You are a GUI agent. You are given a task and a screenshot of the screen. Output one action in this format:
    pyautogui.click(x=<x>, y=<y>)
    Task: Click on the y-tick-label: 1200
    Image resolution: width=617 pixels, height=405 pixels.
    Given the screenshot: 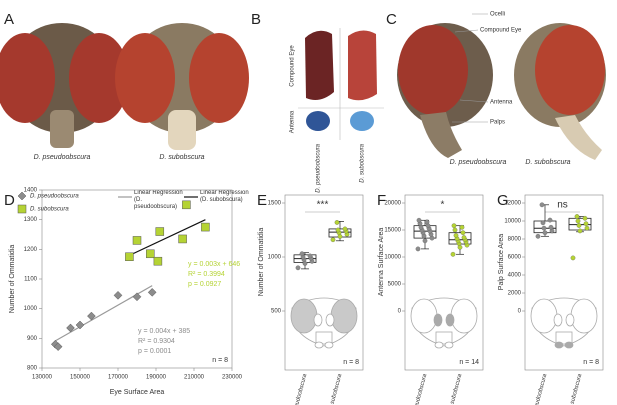 What is the action you would take?
    pyautogui.click(x=31, y=250)
    